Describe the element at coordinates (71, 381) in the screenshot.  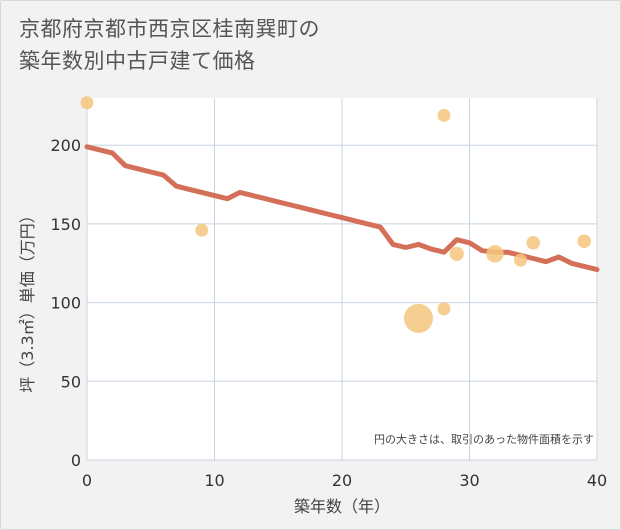
I see `y-tick-label-1: 50` at that location.